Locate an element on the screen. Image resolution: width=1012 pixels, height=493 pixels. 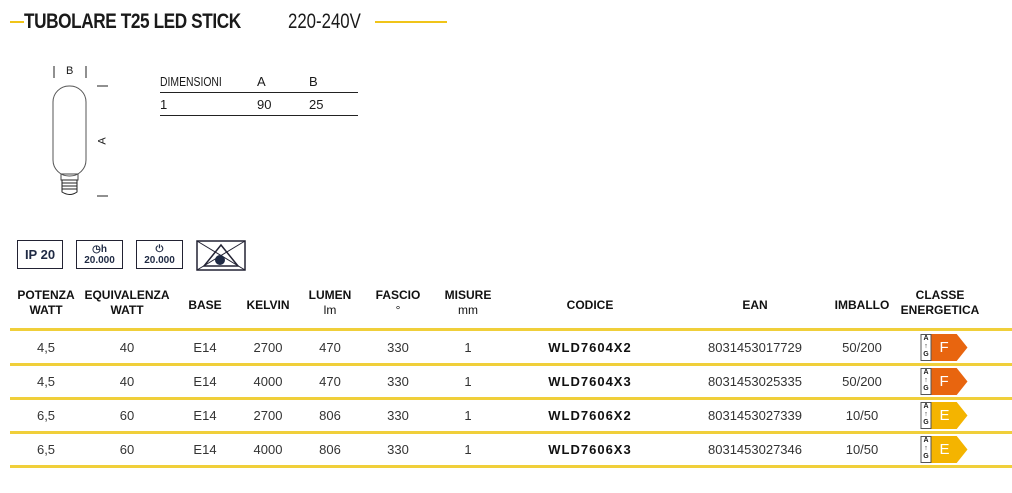
label-a: A is located at coordinates (102, 141).